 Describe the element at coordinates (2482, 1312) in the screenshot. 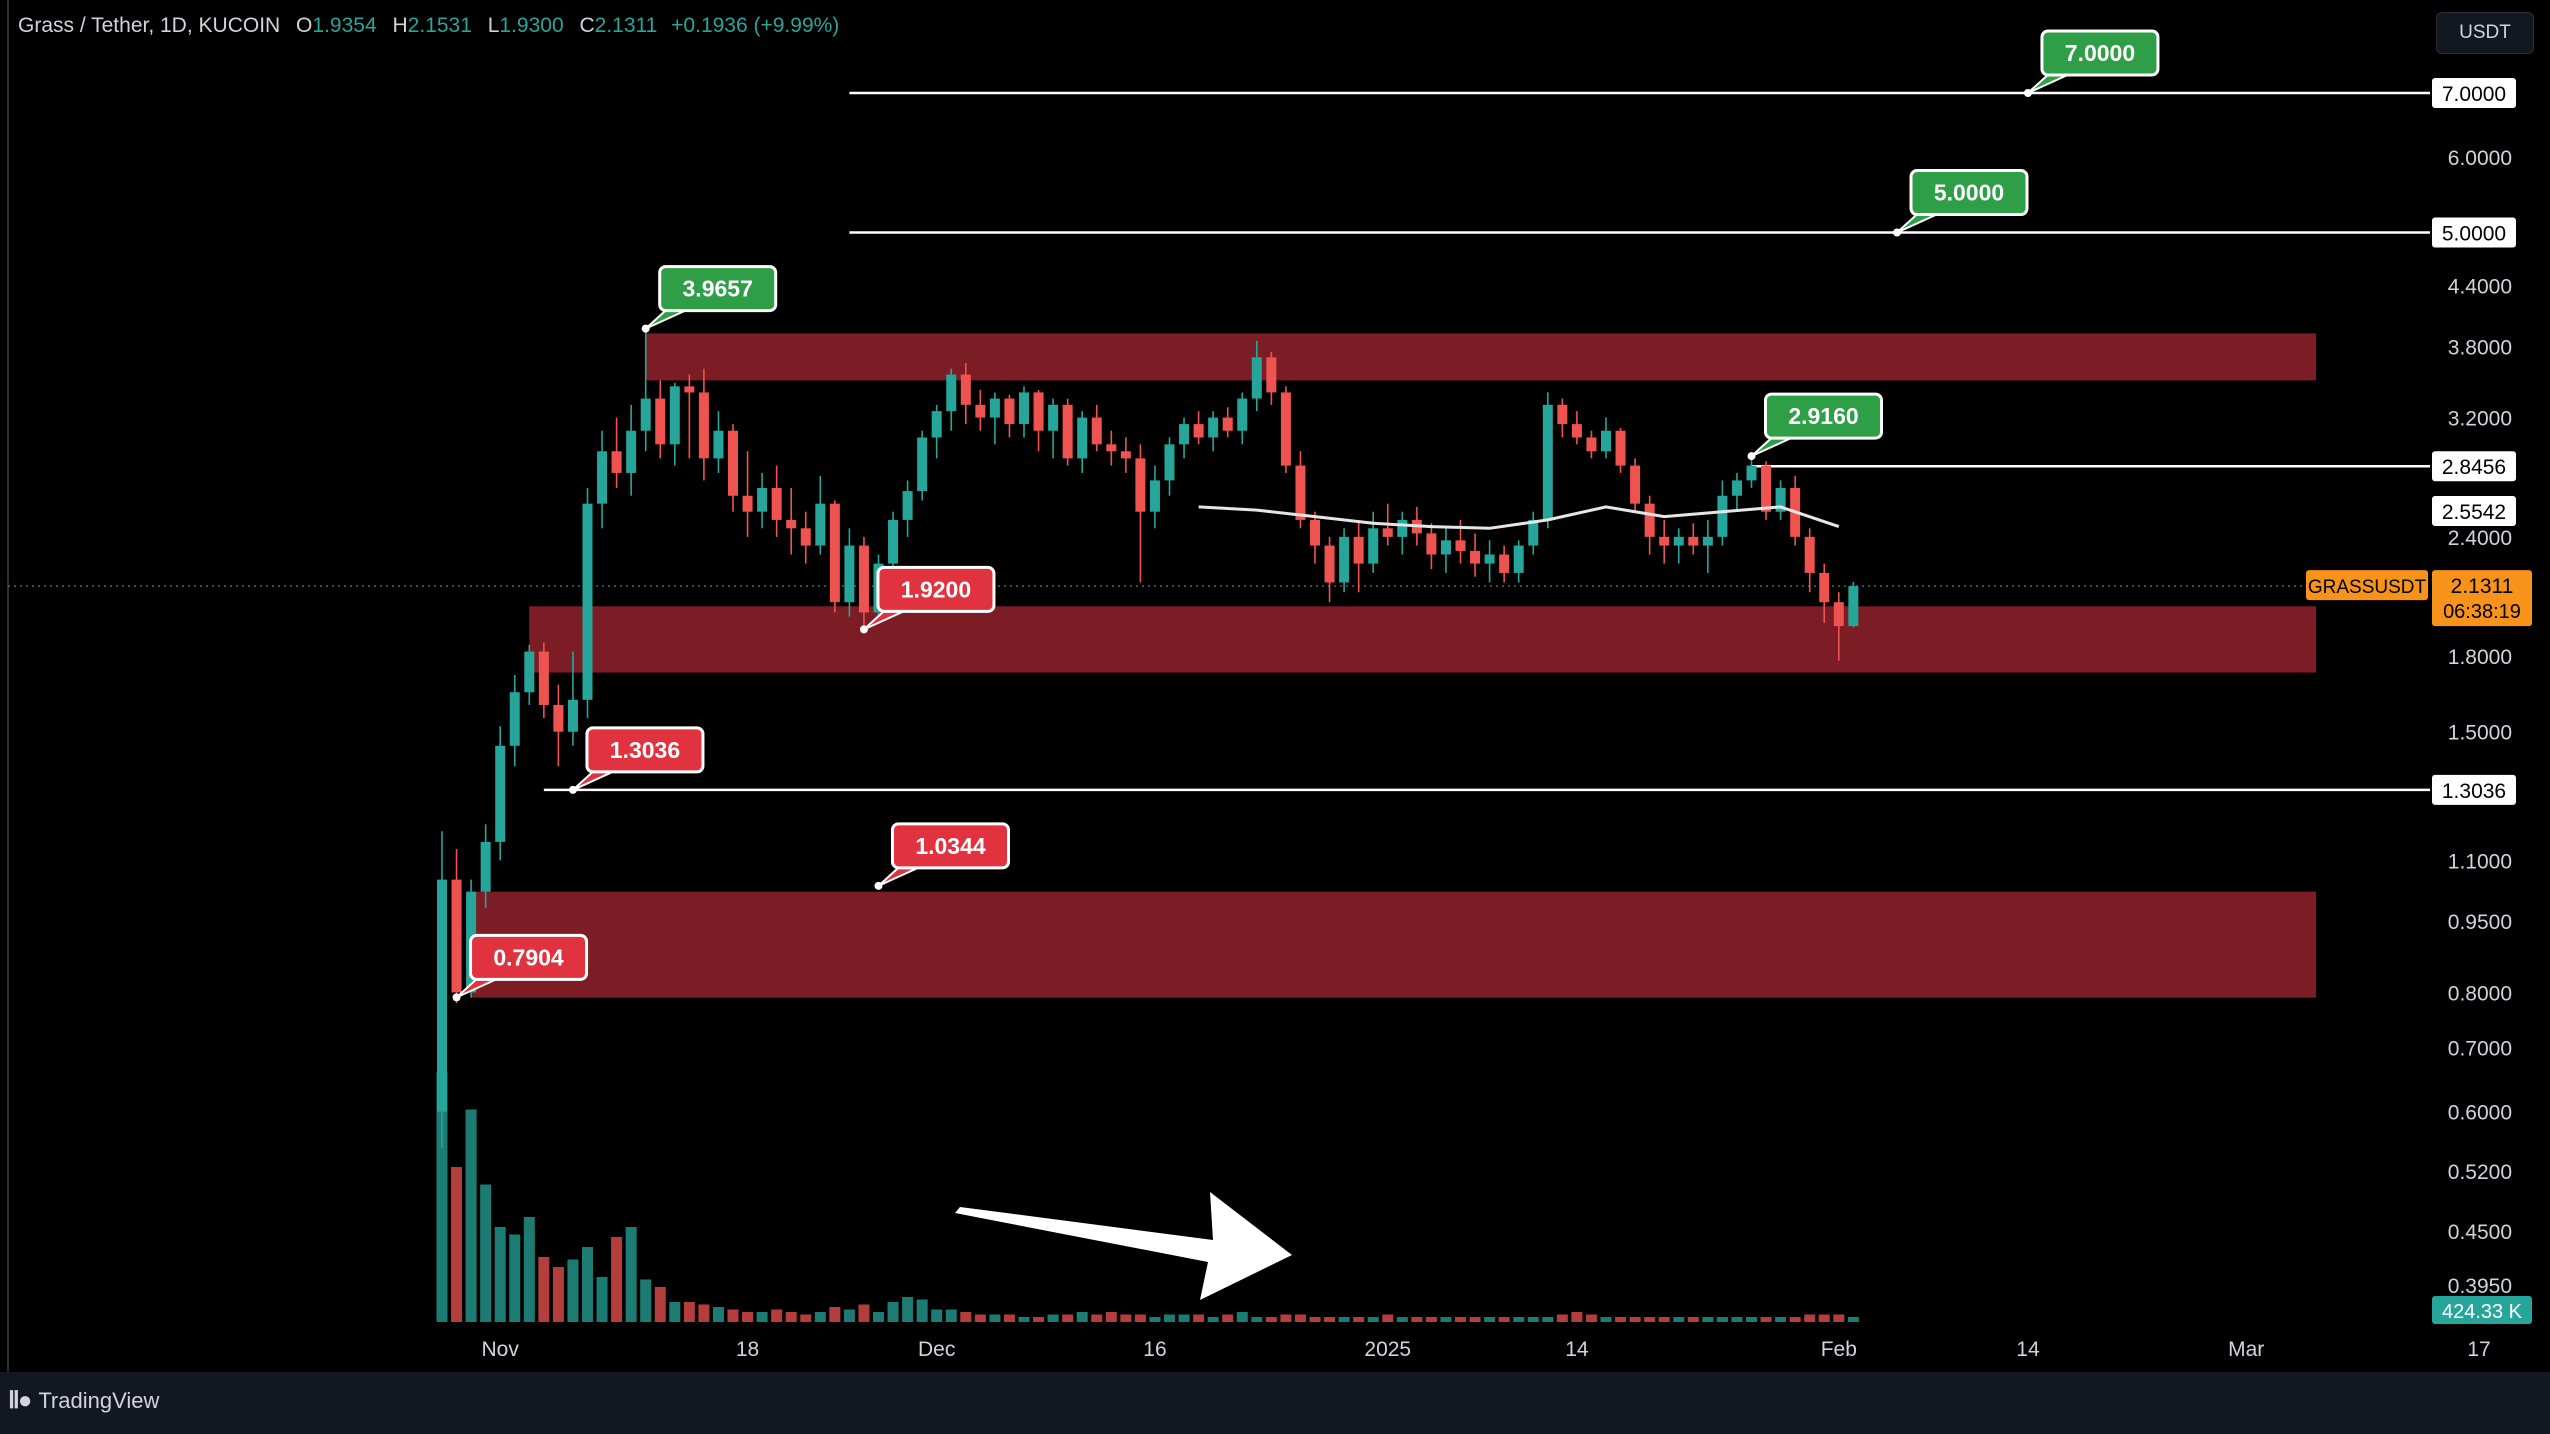

I see `volume-tag-label: 424.33 K` at that location.